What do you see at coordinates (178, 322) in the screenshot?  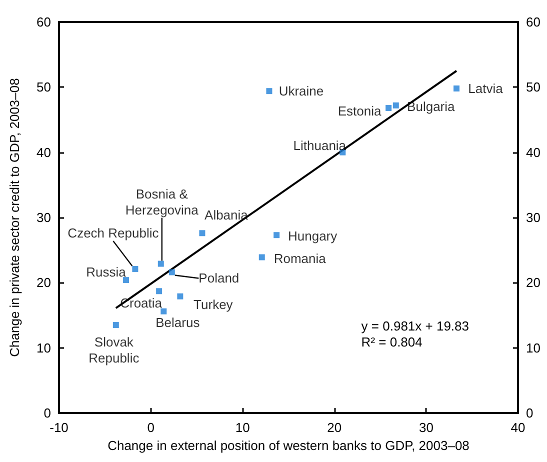 I see `data-label: Belarus` at bounding box center [178, 322].